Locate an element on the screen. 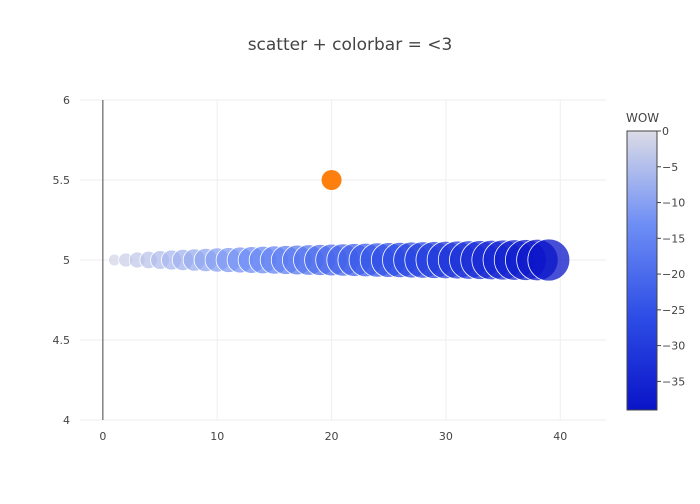 This screenshot has height=504, width=700. x-tick-label: 10 is located at coordinates (217, 436).